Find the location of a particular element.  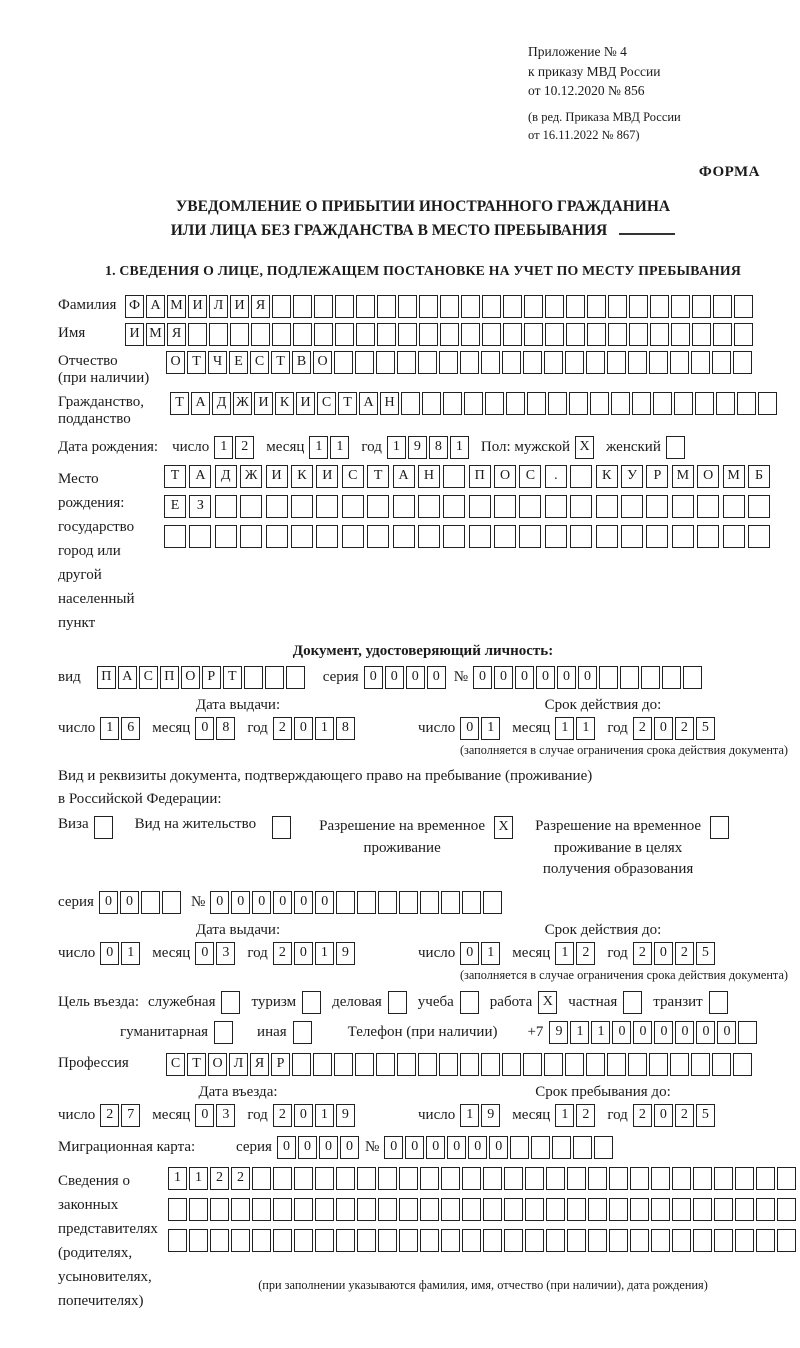

char-cell: Ж is located at coordinates (251, 476).